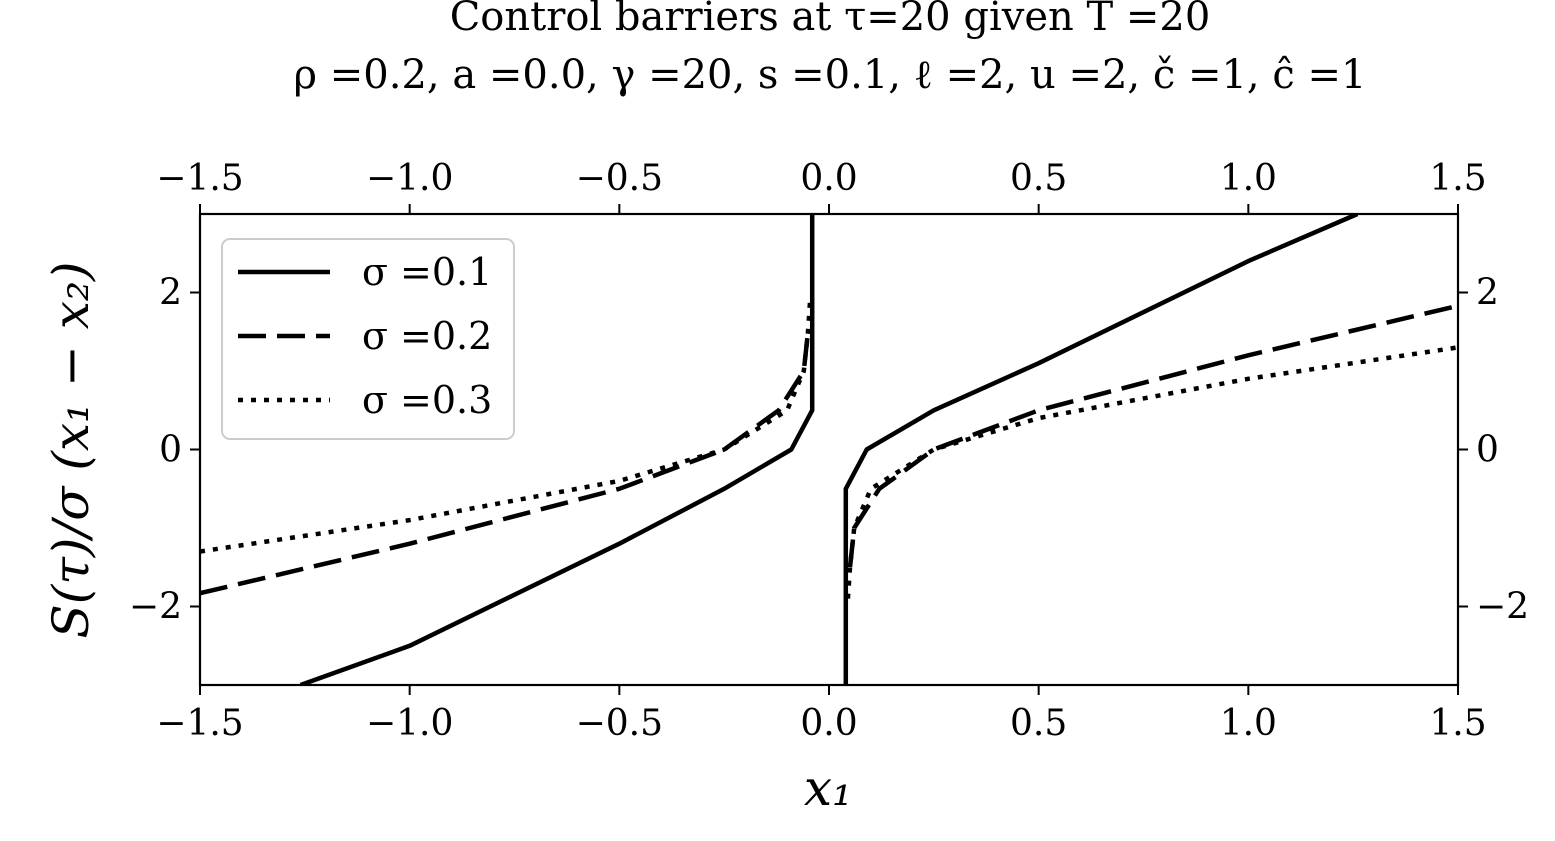 The width and height of the screenshot is (1555, 841). What do you see at coordinates (619, 178) in the screenshot?
I see `x-tick-label-top: −0.5` at bounding box center [619, 178].